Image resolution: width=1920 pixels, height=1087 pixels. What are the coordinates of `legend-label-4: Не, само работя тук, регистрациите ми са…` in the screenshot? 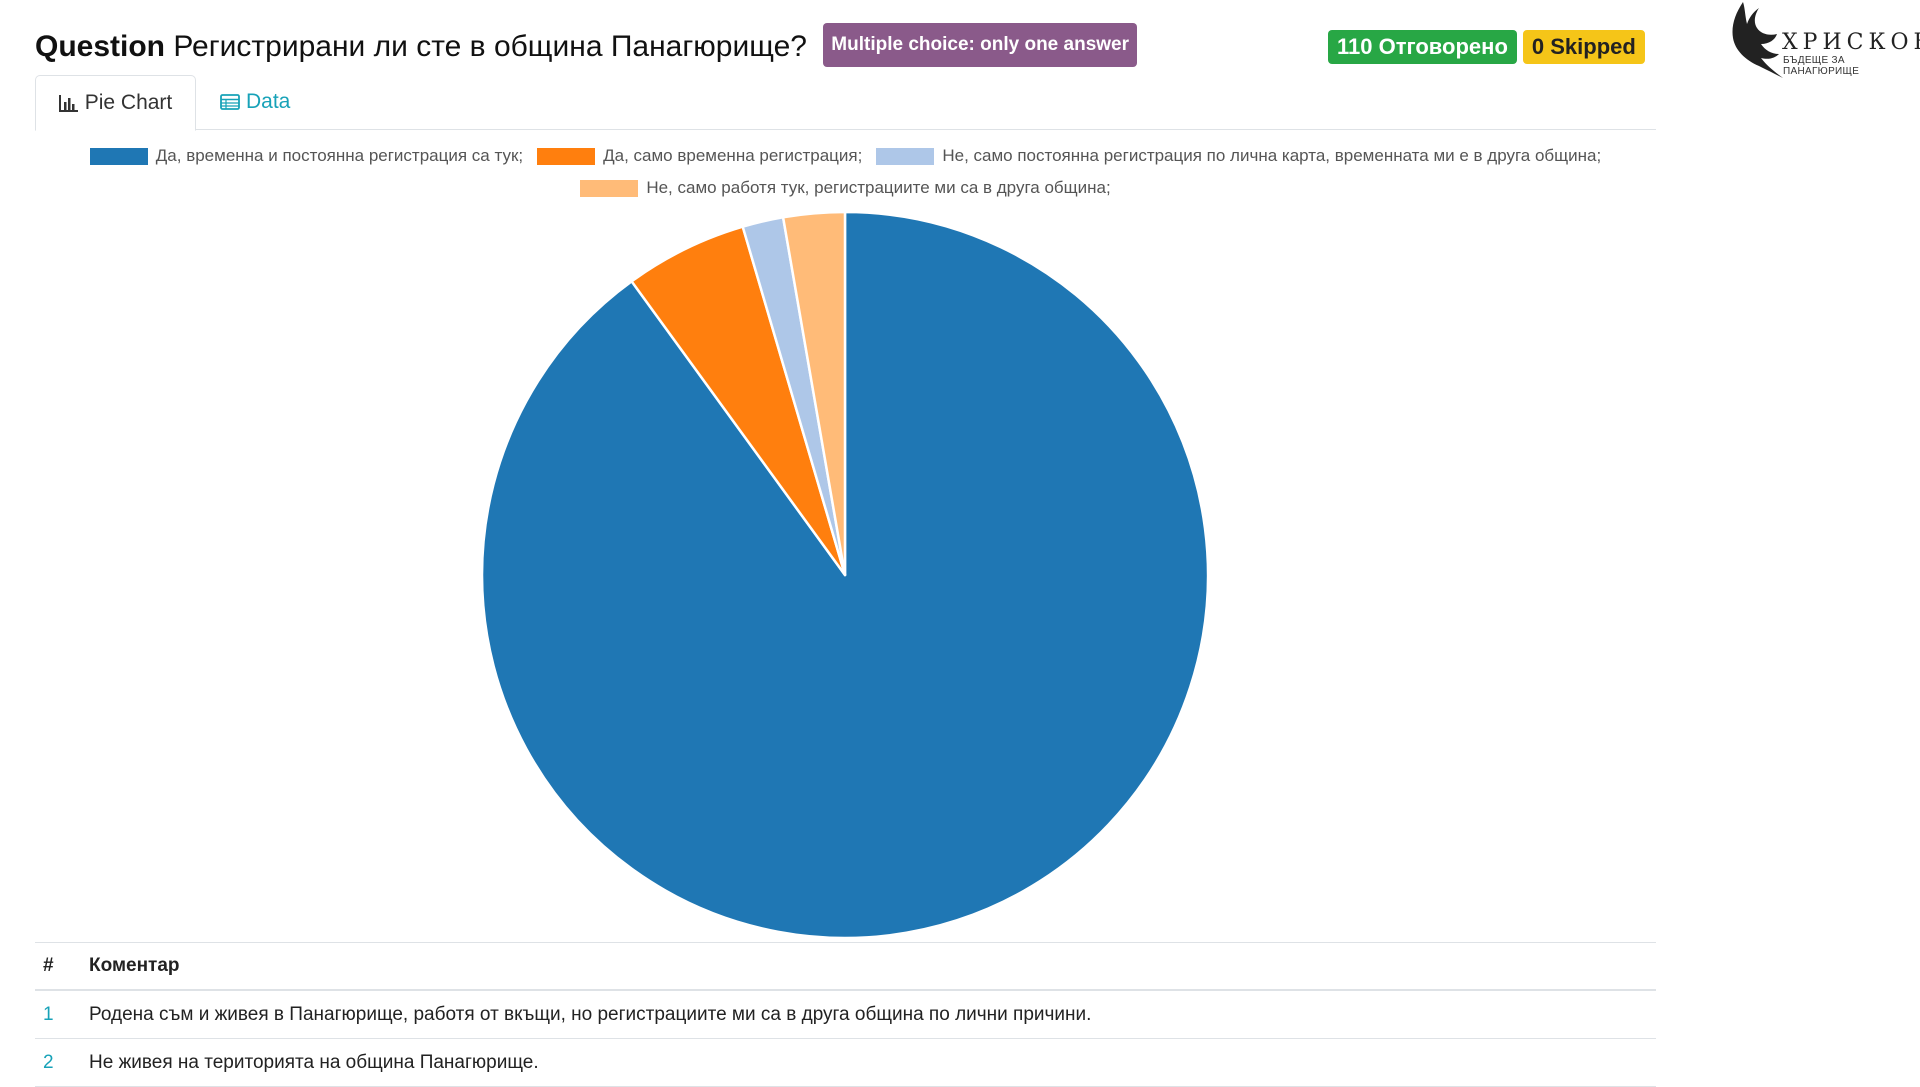 It's located at (878, 187).